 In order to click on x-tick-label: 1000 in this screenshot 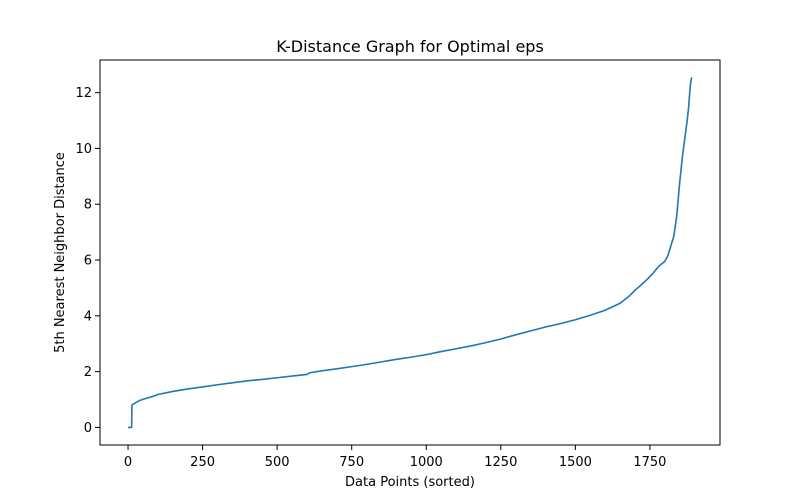, I will do `click(426, 462)`.